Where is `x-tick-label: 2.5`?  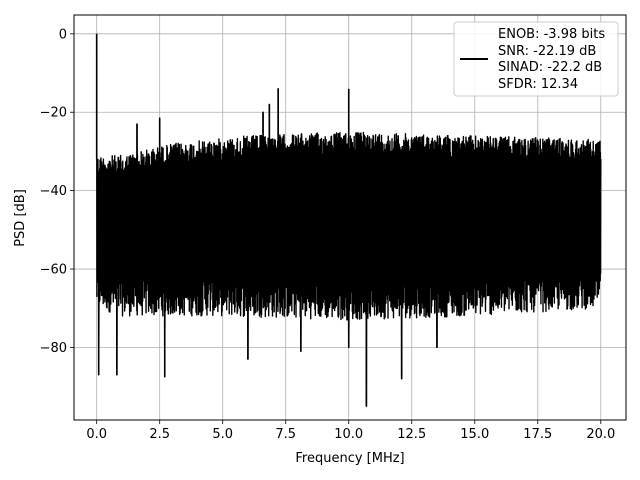
x-tick-label: 2.5 is located at coordinates (159, 434).